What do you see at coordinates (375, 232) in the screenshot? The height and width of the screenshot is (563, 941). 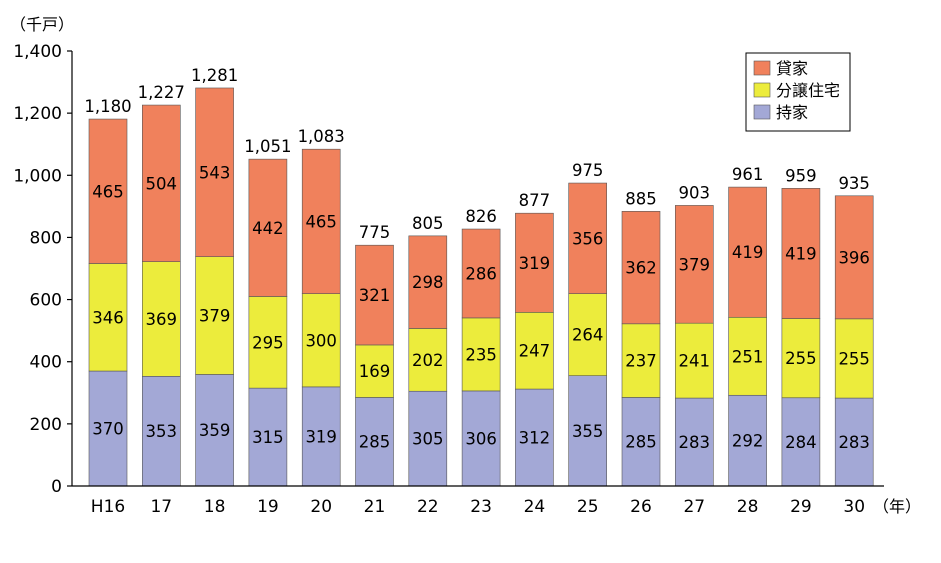 I see `total-label: 775` at bounding box center [375, 232].